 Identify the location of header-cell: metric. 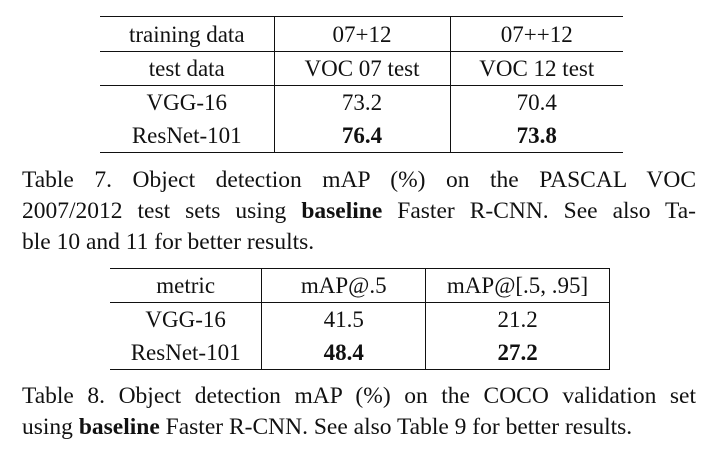
(186, 285).